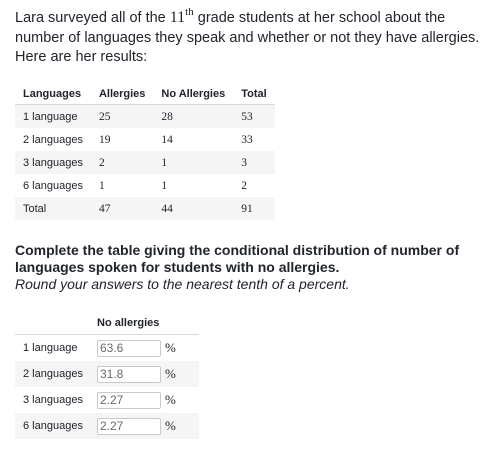 The width and height of the screenshot is (504, 450). I want to click on answer-row-label: 1 language, so click(50, 348).